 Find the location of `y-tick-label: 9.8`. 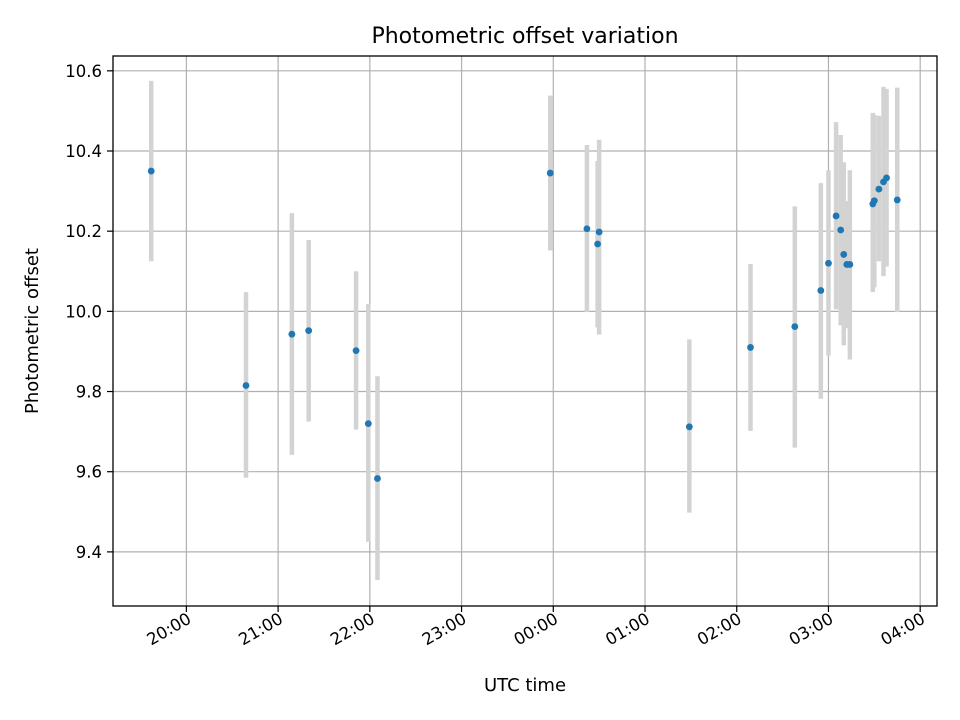

y-tick-label: 9.8 is located at coordinates (89, 392).